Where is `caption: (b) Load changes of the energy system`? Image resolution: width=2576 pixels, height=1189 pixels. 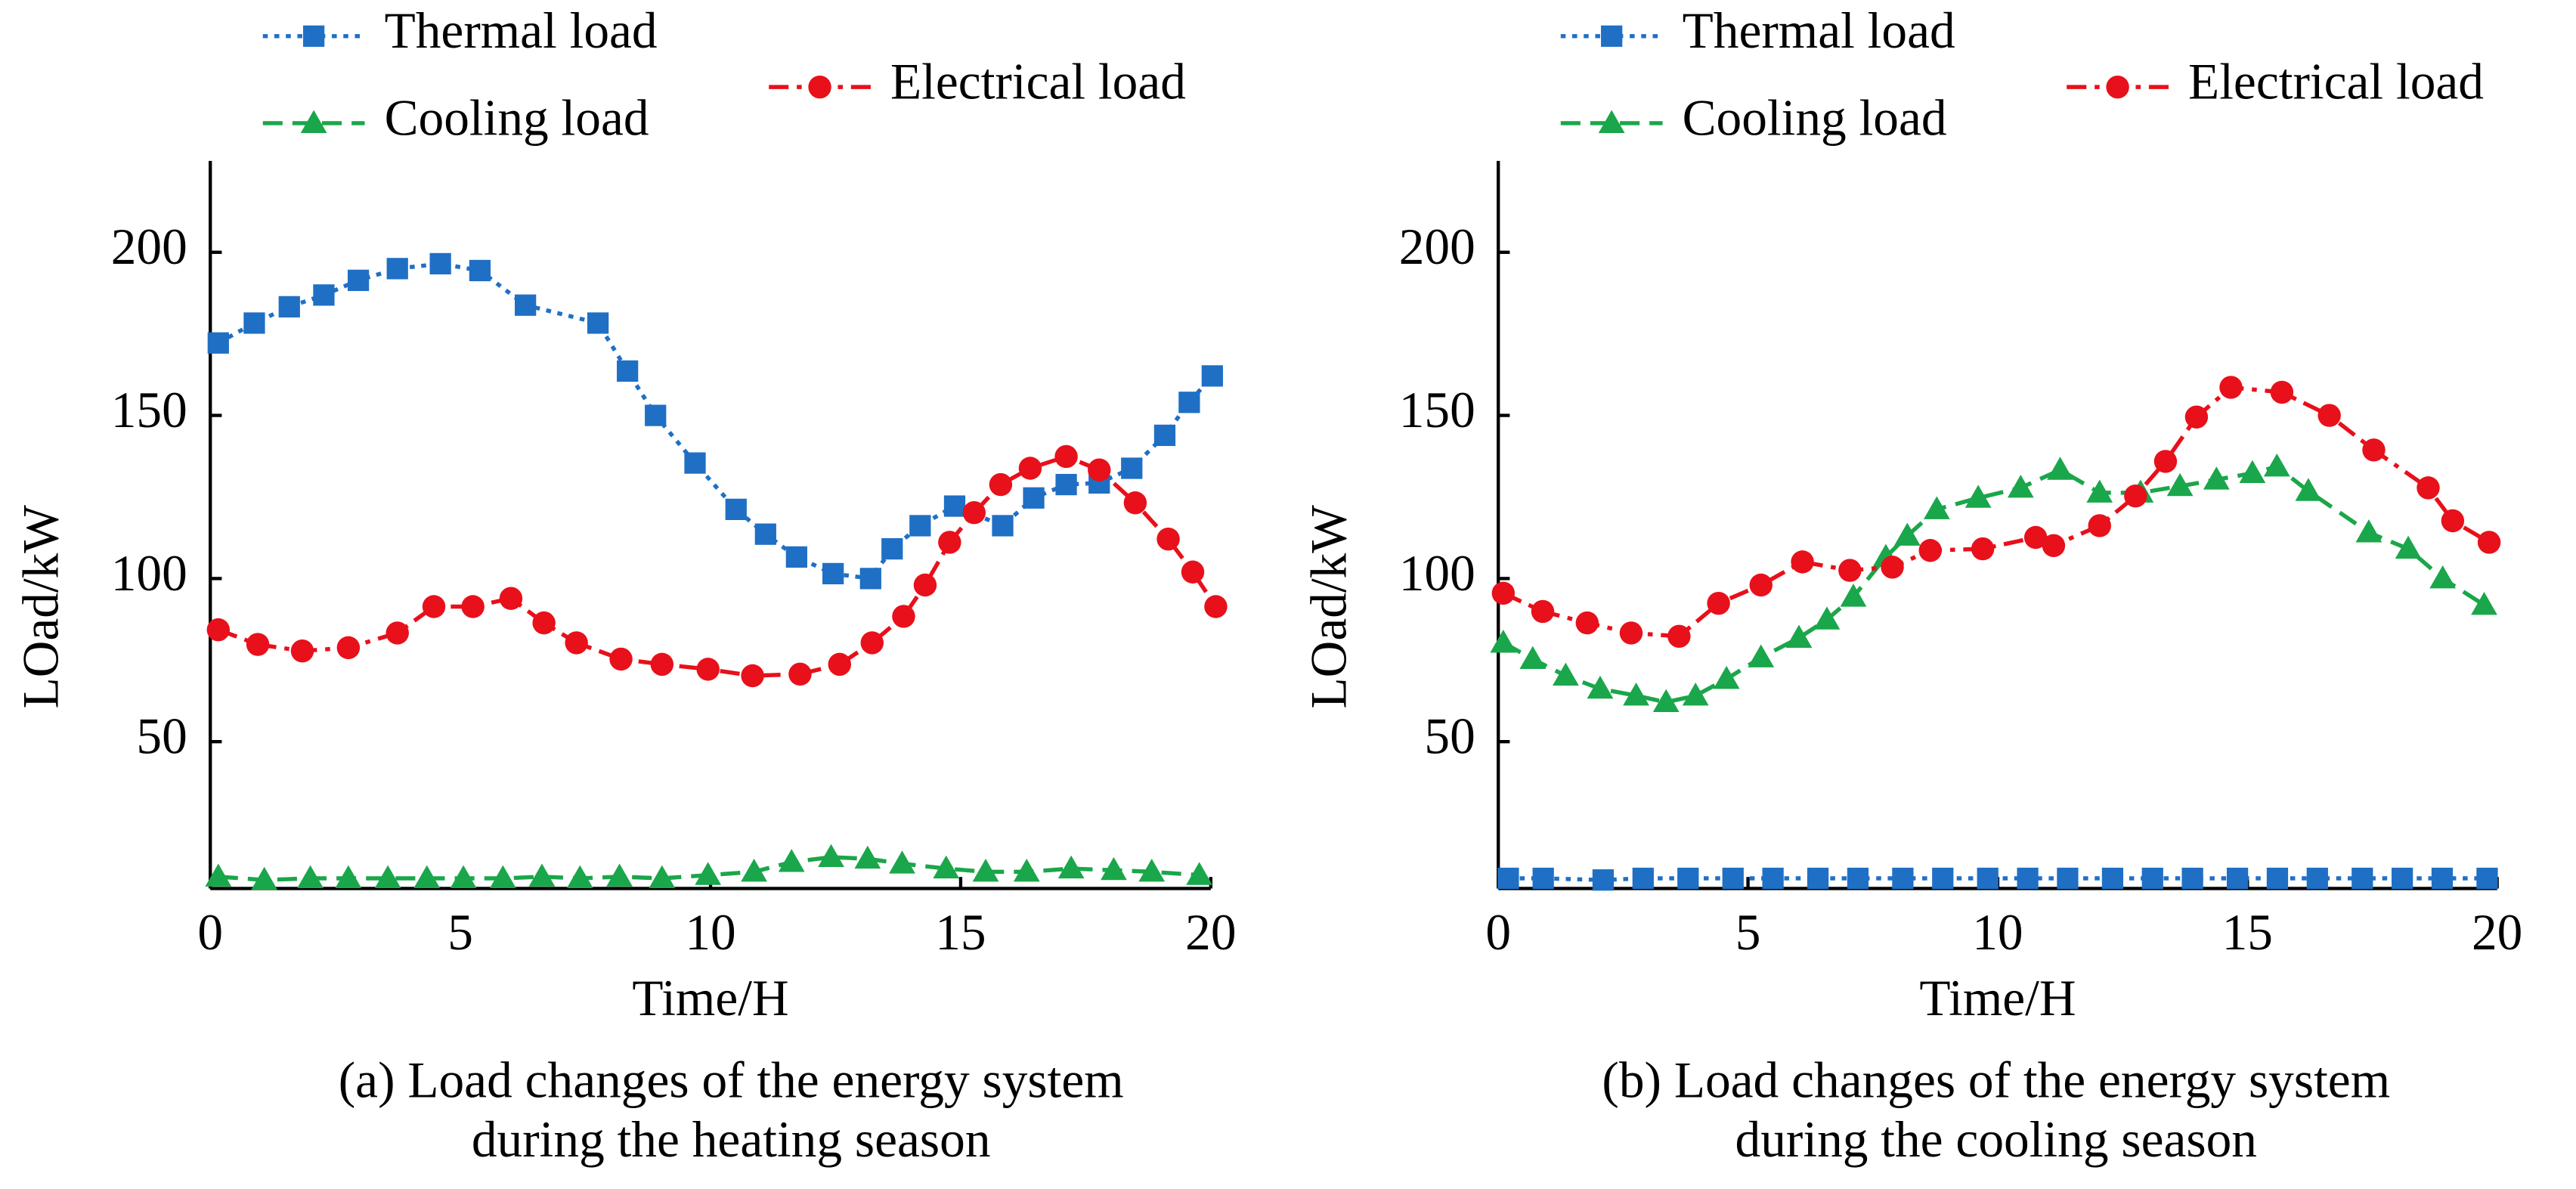 caption: (b) Load changes of the energy system is located at coordinates (1996, 1080).